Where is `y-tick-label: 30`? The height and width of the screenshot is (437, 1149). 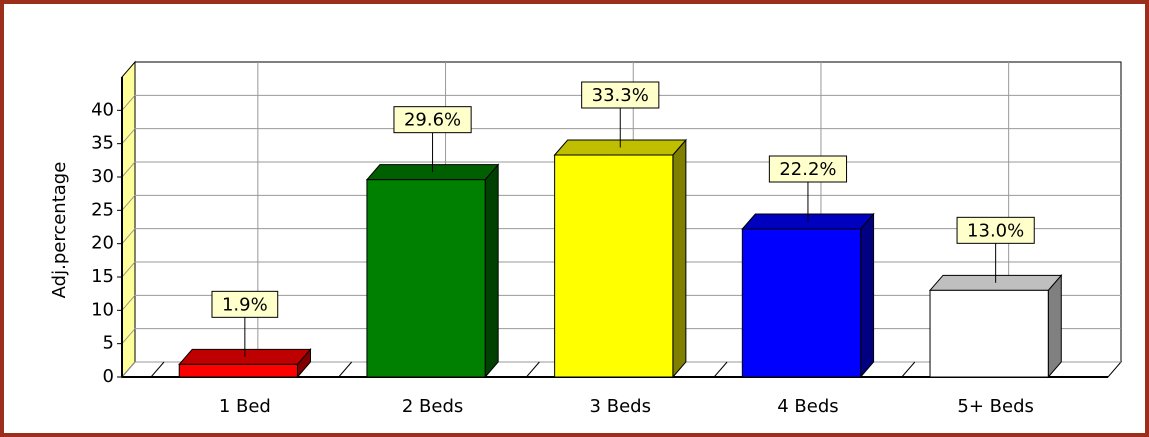
y-tick-label: 30 is located at coordinates (102, 176).